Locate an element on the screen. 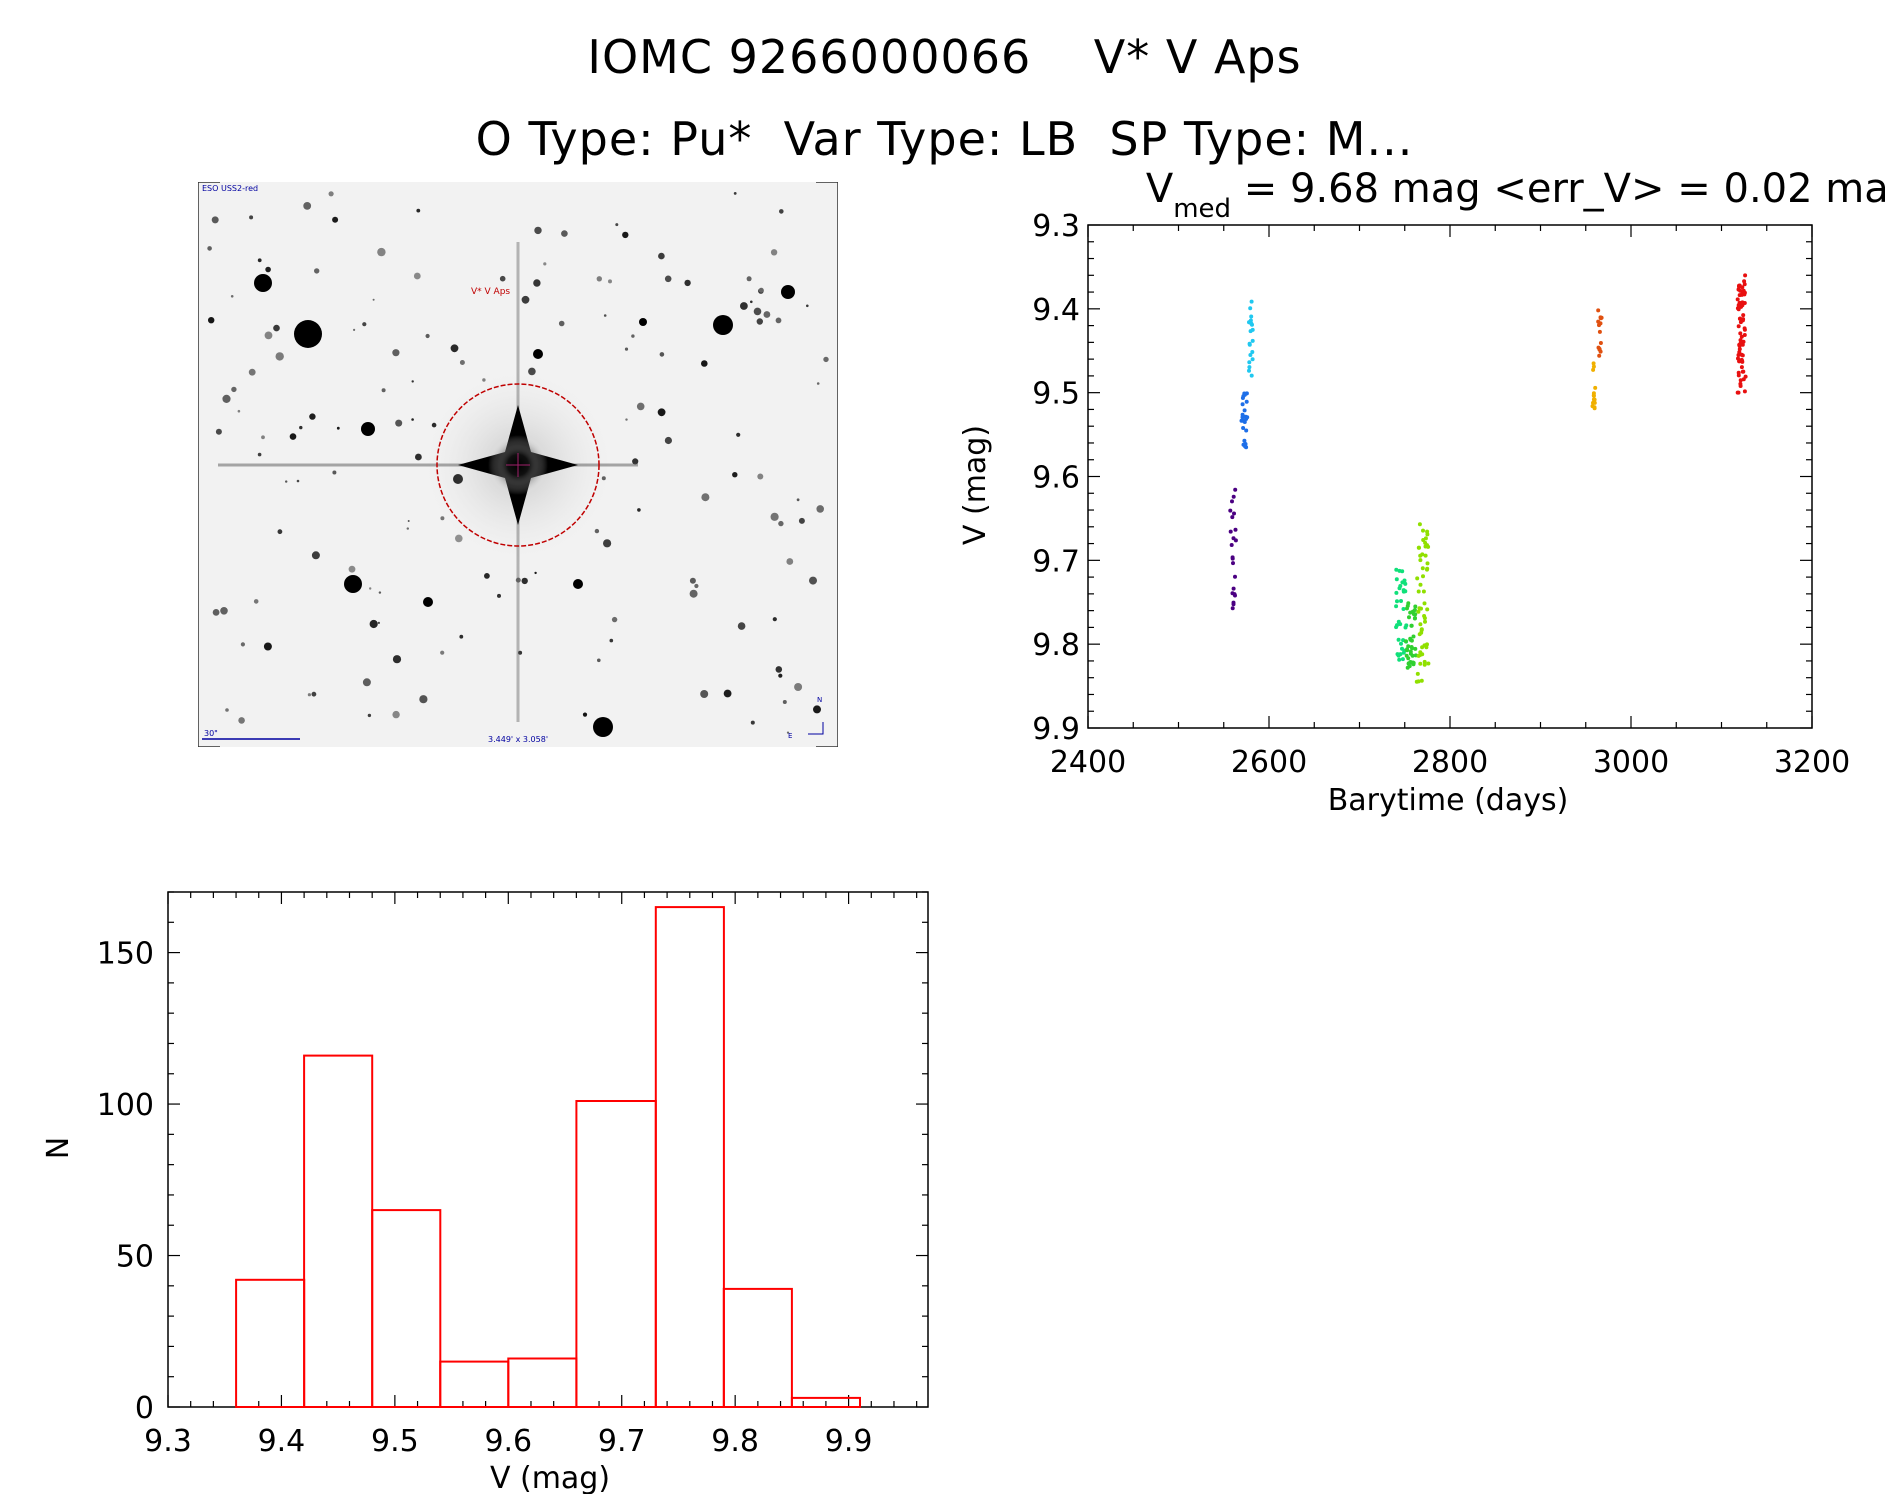  light-curve-xlabel: Barytime (days) is located at coordinates (1448, 800).